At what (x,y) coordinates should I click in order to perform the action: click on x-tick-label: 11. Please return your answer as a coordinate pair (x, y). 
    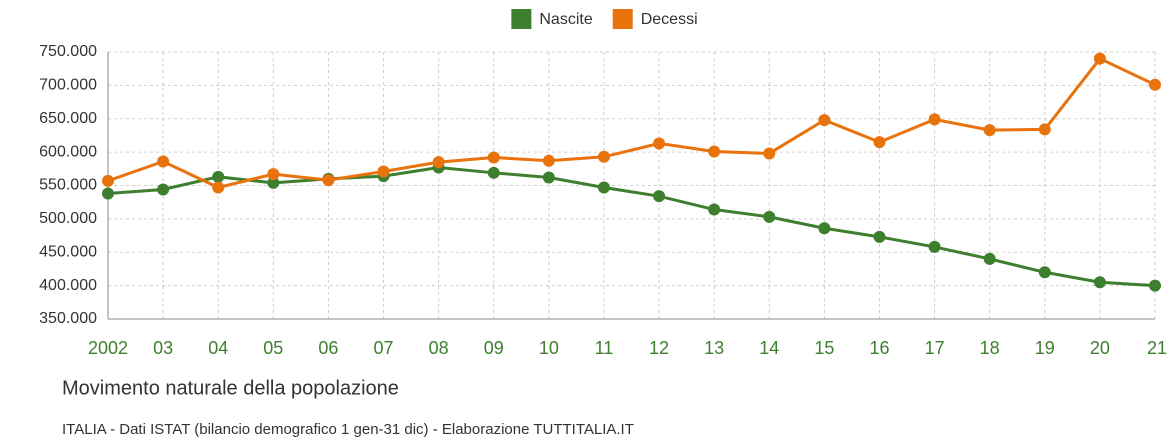
    Looking at the image, I should click on (604, 348).